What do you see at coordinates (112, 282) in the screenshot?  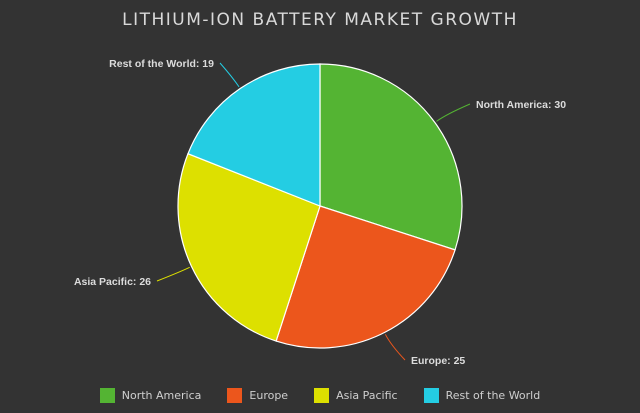 I see `data-label-asia-pacific: Asia Pacific: 26` at bounding box center [112, 282].